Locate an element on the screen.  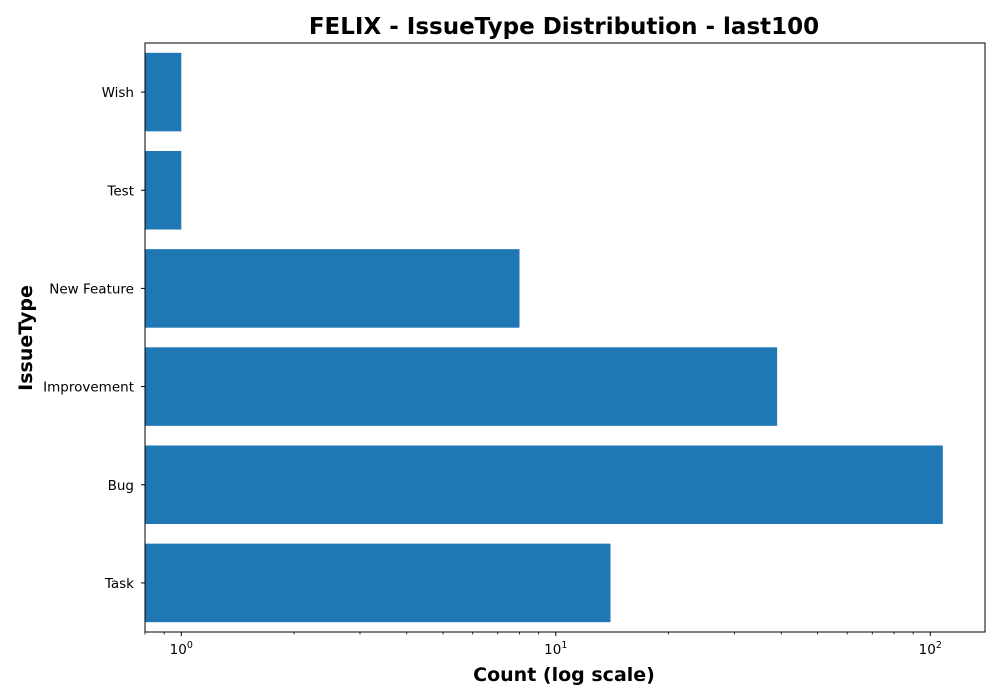
y-tick-label: Test is located at coordinates (120, 191).